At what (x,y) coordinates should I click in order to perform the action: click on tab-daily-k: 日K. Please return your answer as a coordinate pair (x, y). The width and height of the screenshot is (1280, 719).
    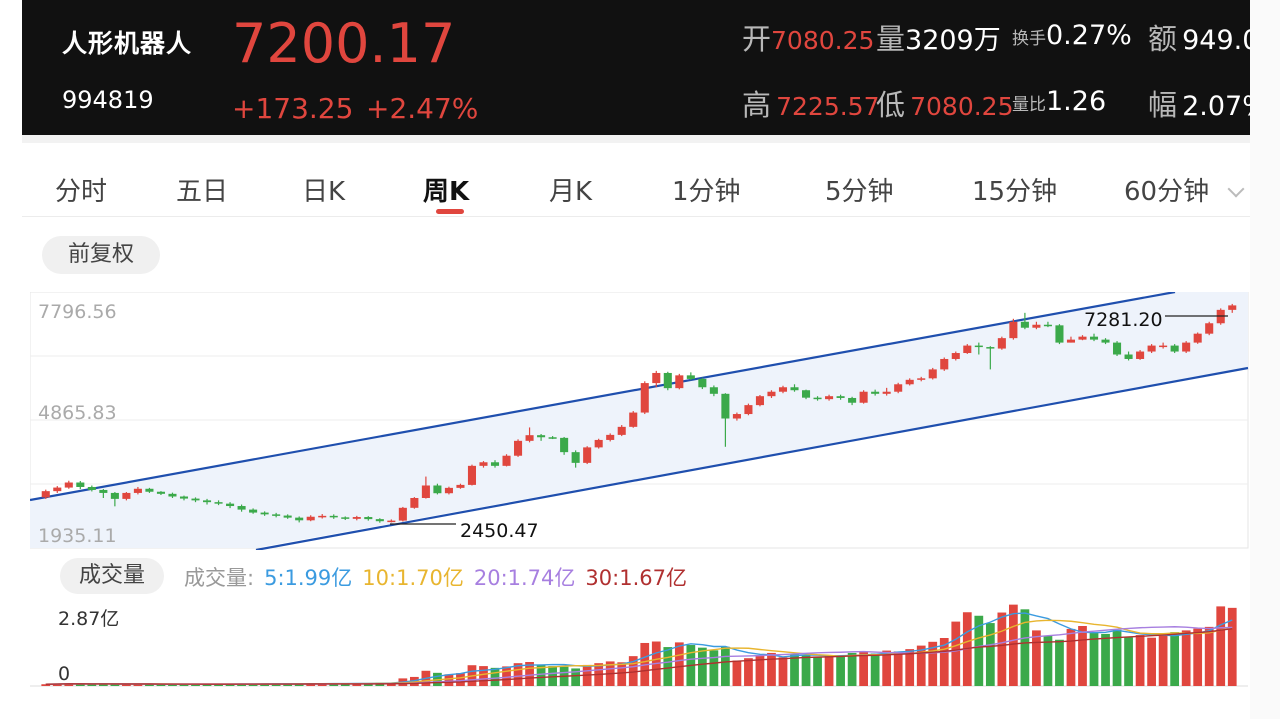
    Looking at the image, I should click on (324, 192).